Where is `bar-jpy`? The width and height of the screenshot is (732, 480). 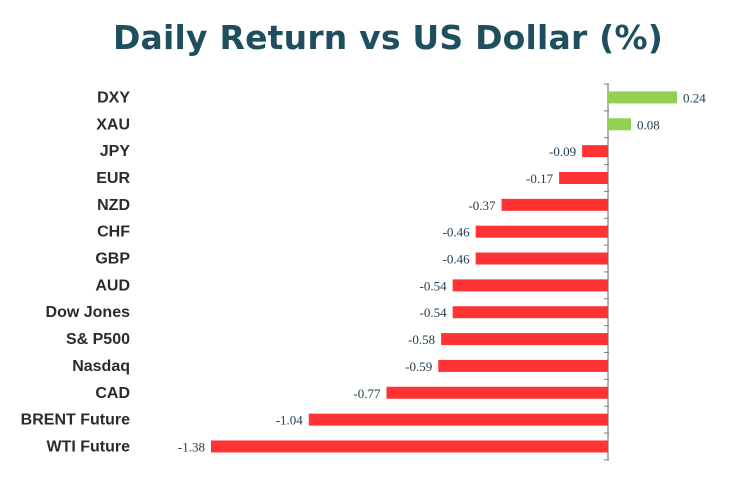 bar-jpy is located at coordinates (595, 151).